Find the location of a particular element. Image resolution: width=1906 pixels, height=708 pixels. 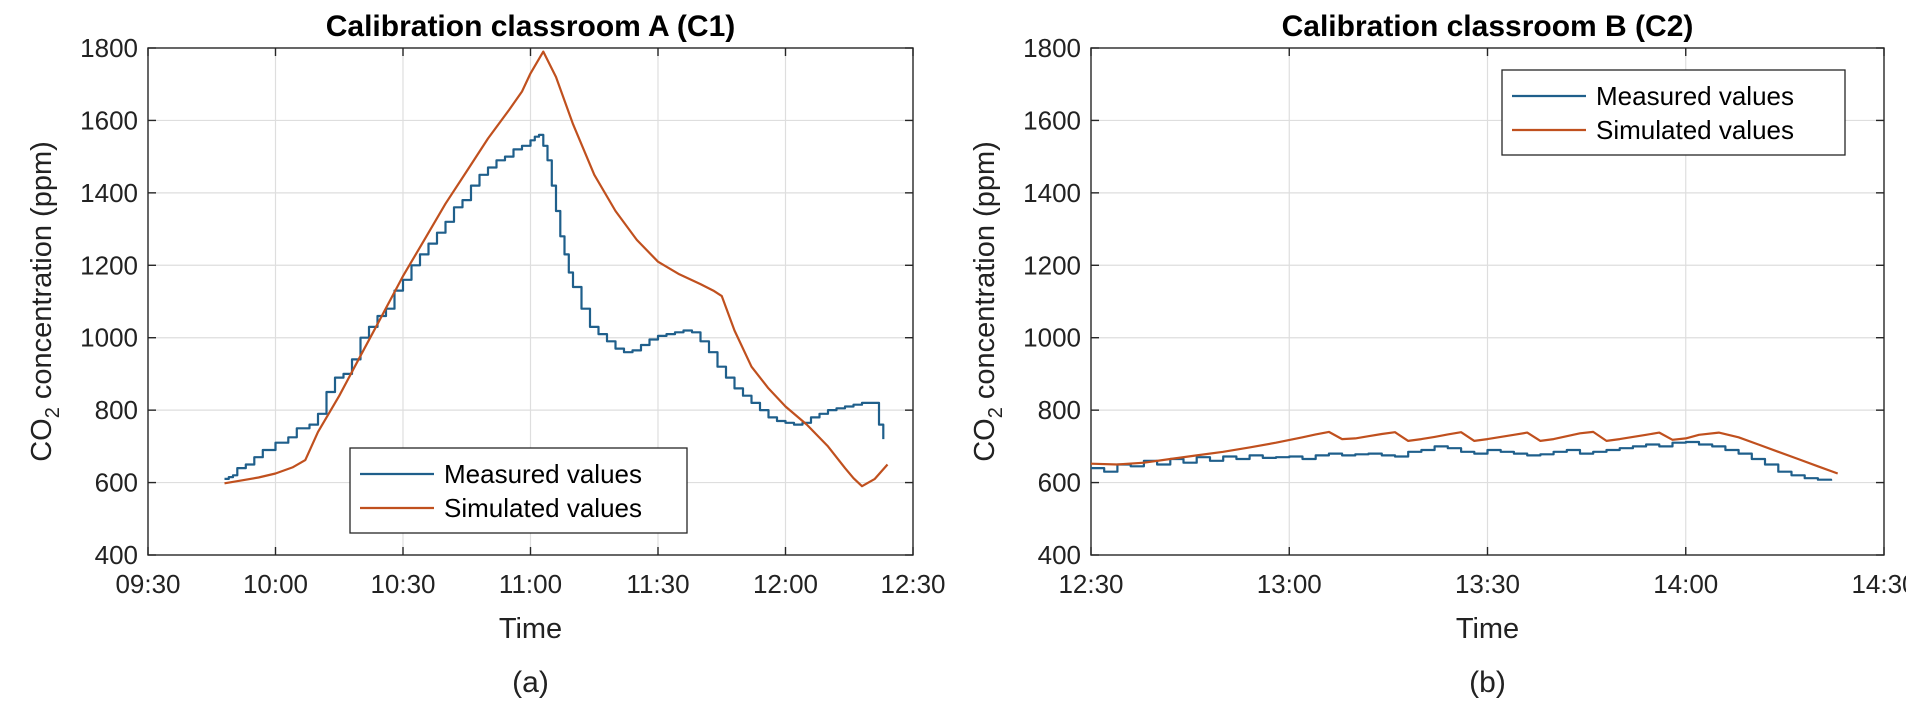

x-tick-label: 10:30 is located at coordinates (402, 584).